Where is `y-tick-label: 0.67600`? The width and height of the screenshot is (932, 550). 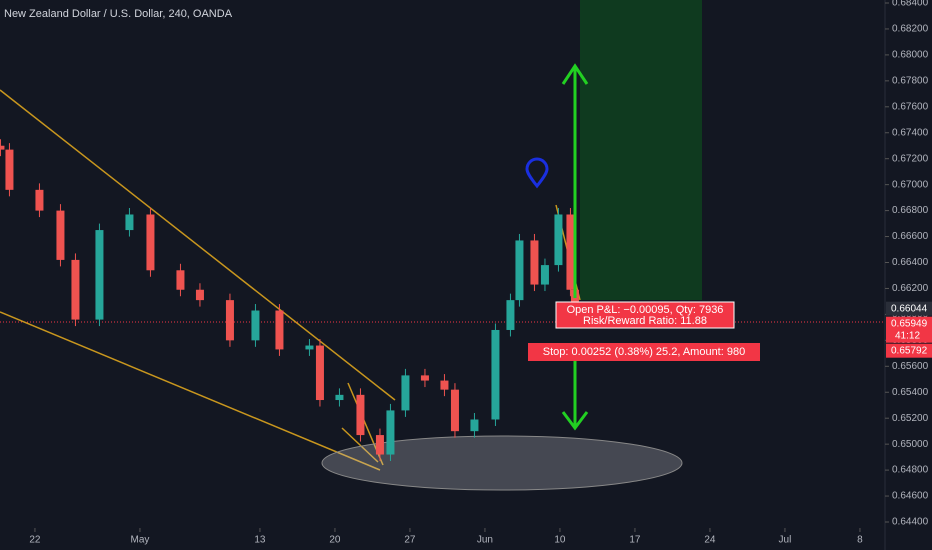
y-tick-label: 0.67600 is located at coordinates (910, 106).